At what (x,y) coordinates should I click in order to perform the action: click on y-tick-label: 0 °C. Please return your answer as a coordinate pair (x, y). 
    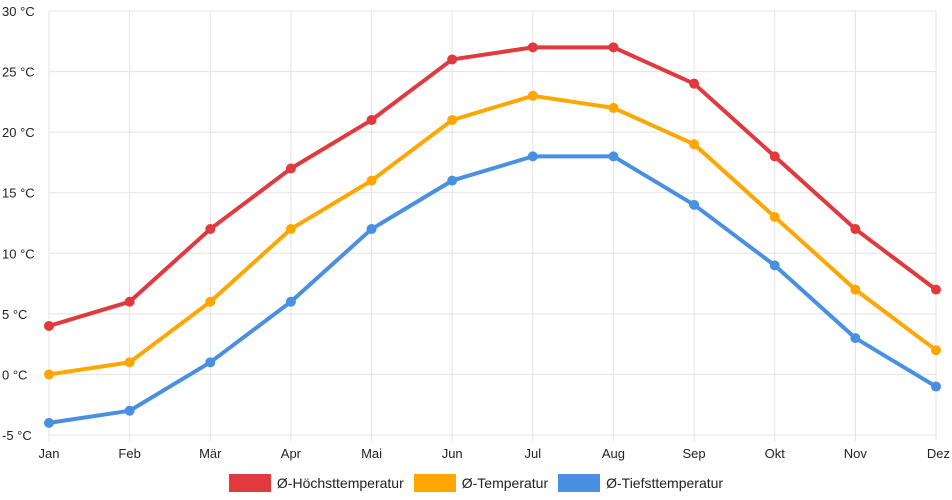
    Looking at the image, I should click on (14, 374).